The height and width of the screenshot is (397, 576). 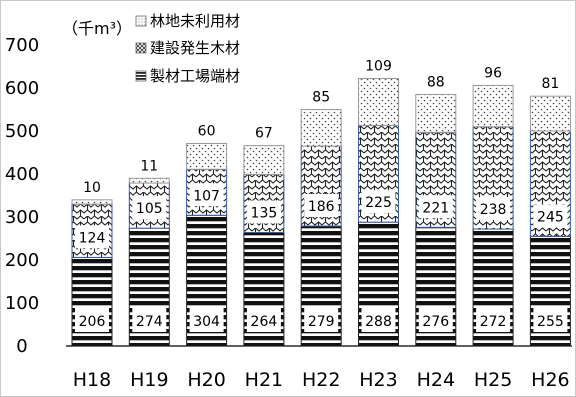 What do you see at coordinates (149, 166) in the screenshot?
I see `value-label-unused-forest-wood: 11` at bounding box center [149, 166].